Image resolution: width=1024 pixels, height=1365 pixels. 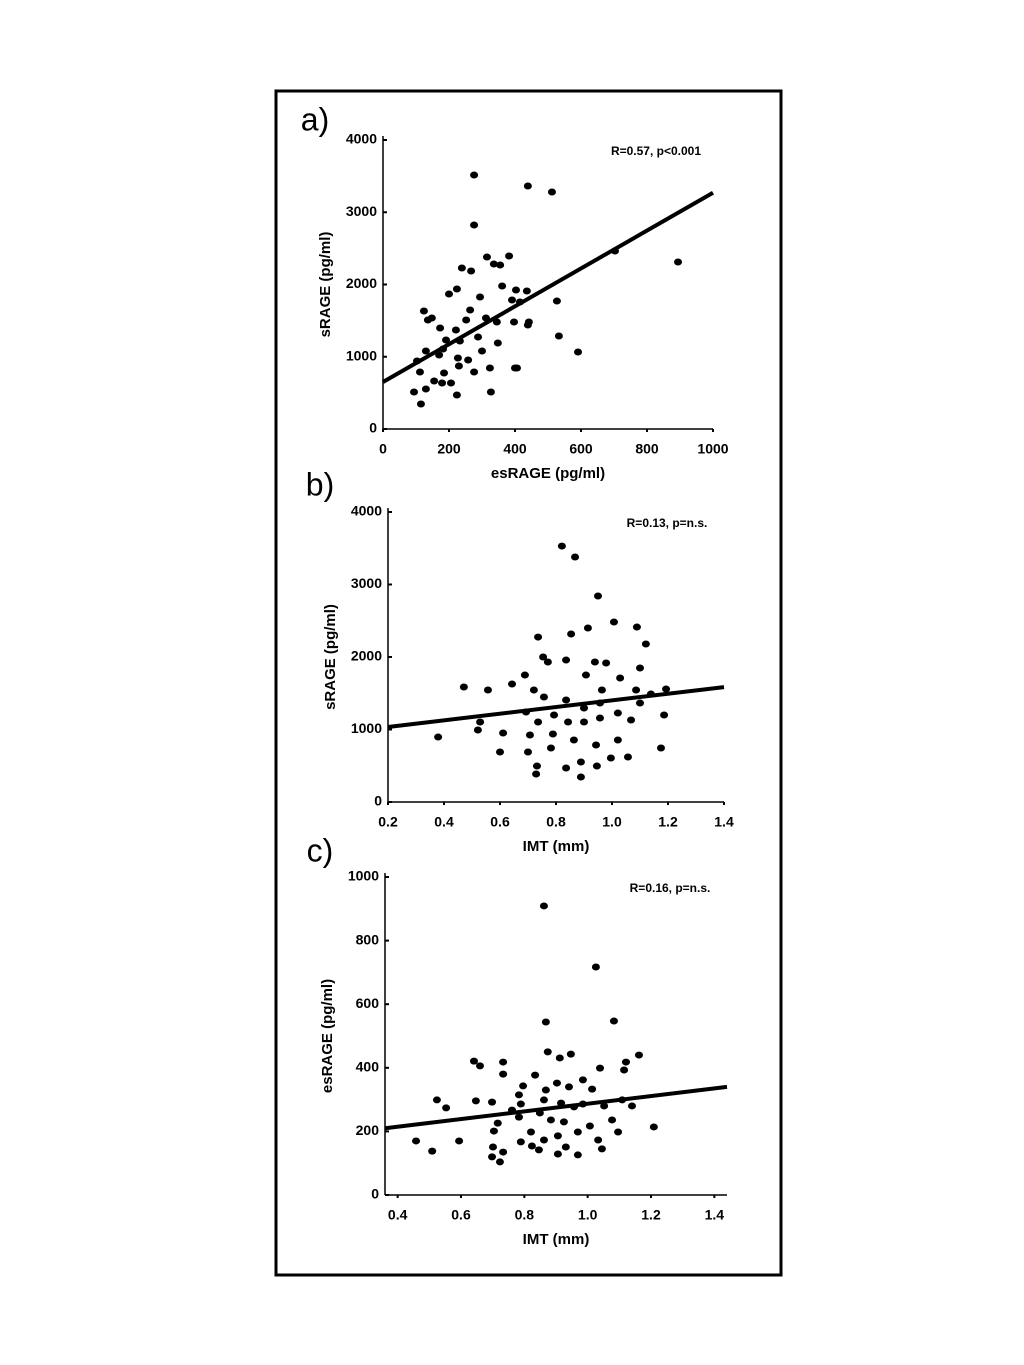 What do you see at coordinates (320, 484) in the screenshot?
I see `panel-label: b)` at bounding box center [320, 484].